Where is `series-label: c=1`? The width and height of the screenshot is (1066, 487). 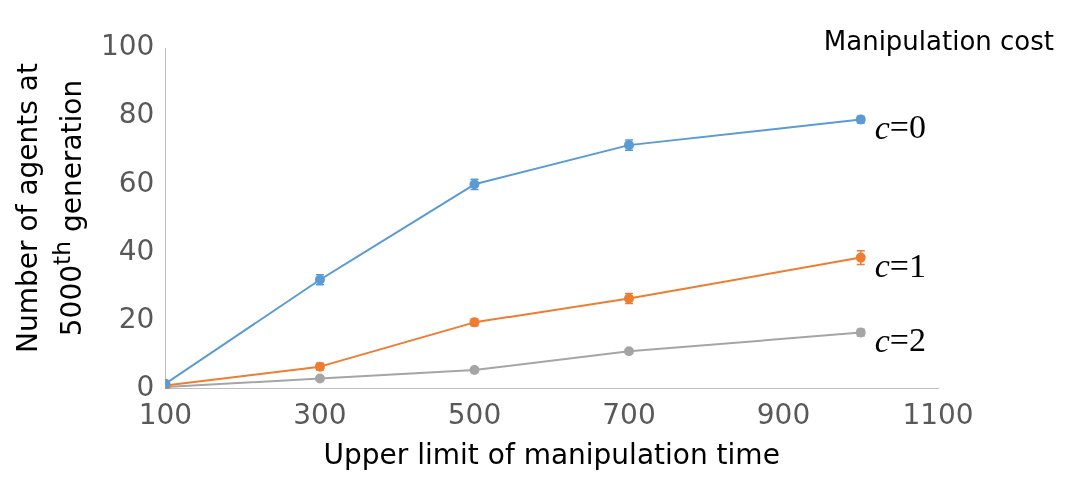
series-label: c=1 is located at coordinates (900, 265).